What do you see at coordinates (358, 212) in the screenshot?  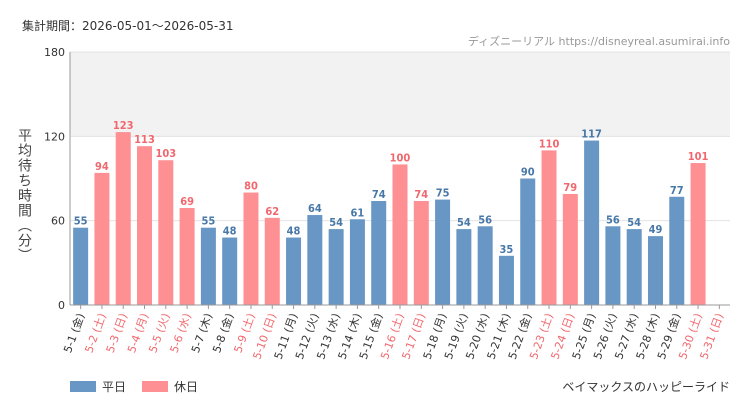 I see `data-label: 61` at bounding box center [358, 212].